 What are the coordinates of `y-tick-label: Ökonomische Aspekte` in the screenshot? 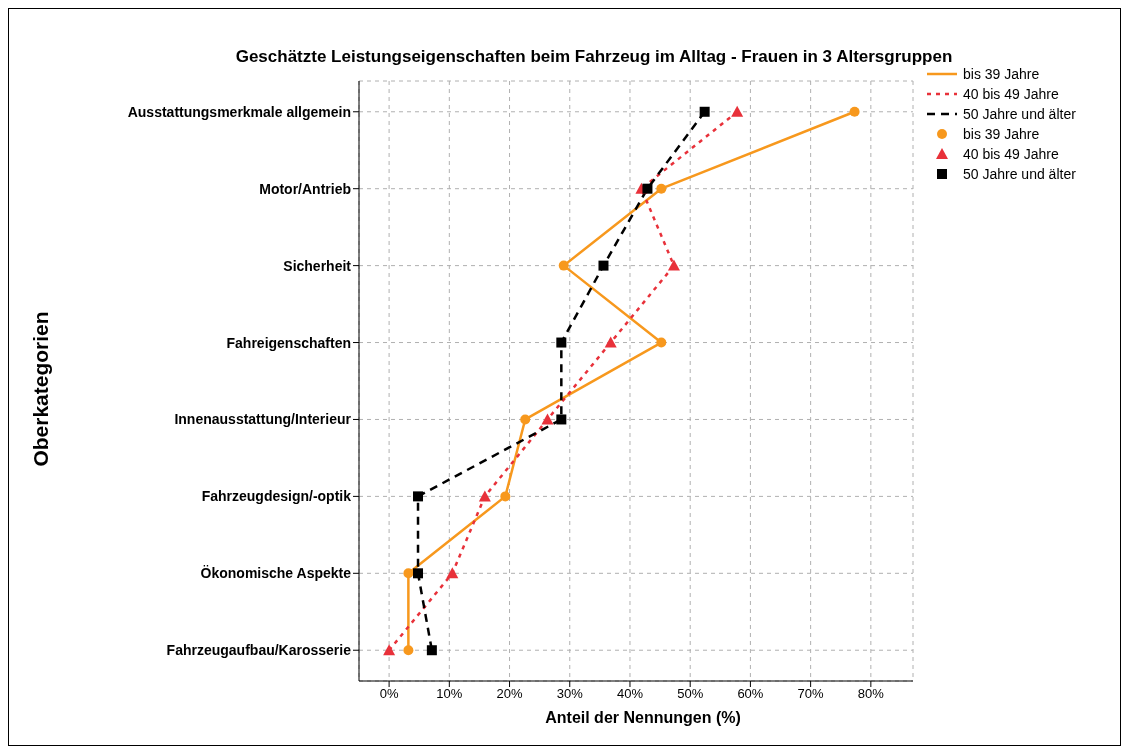 It's located at (276, 573).